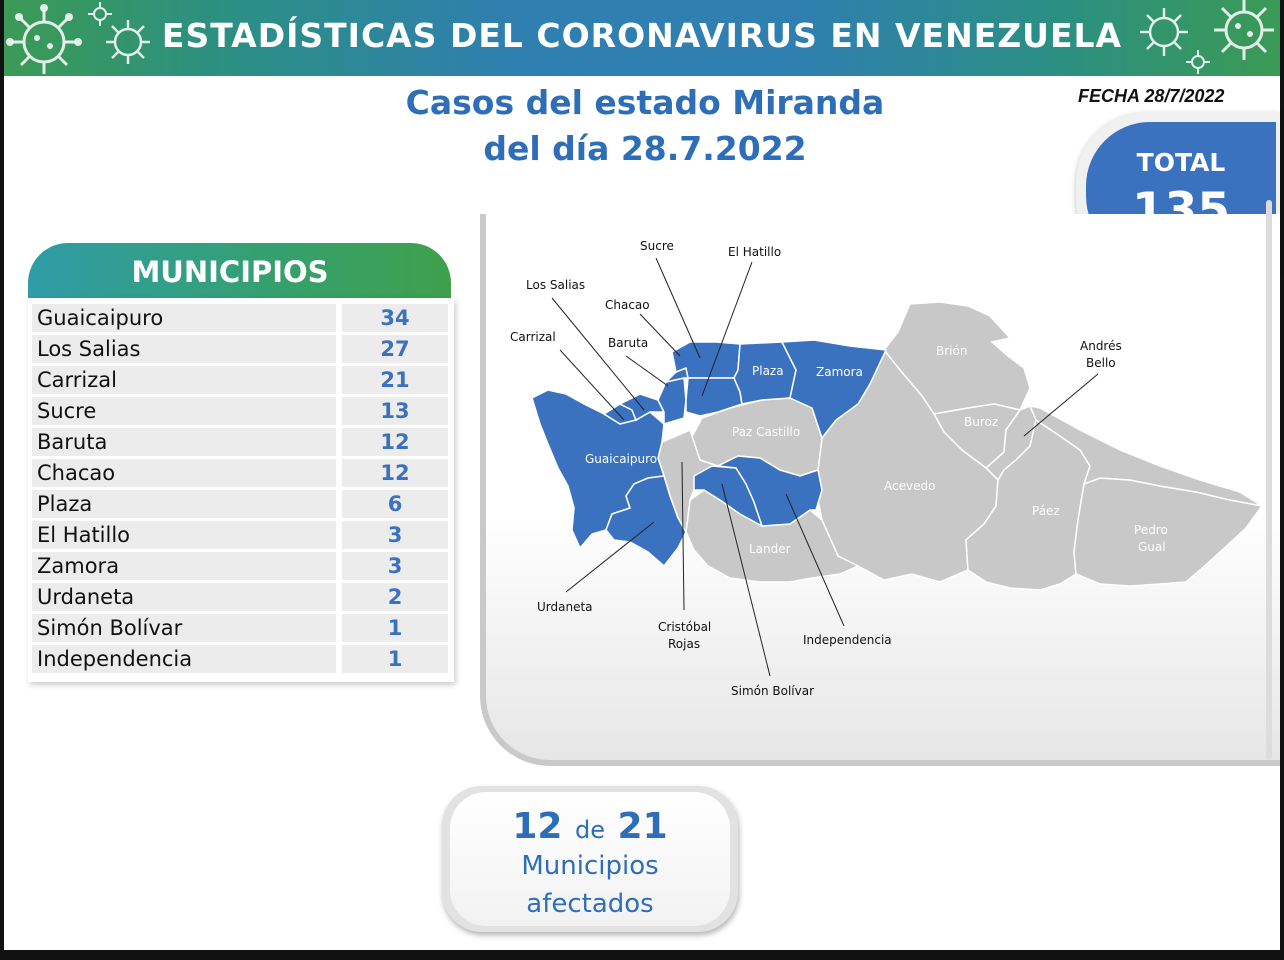  What do you see at coordinates (590, 904) in the screenshot?
I see `affected-line3: afectados` at bounding box center [590, 904].